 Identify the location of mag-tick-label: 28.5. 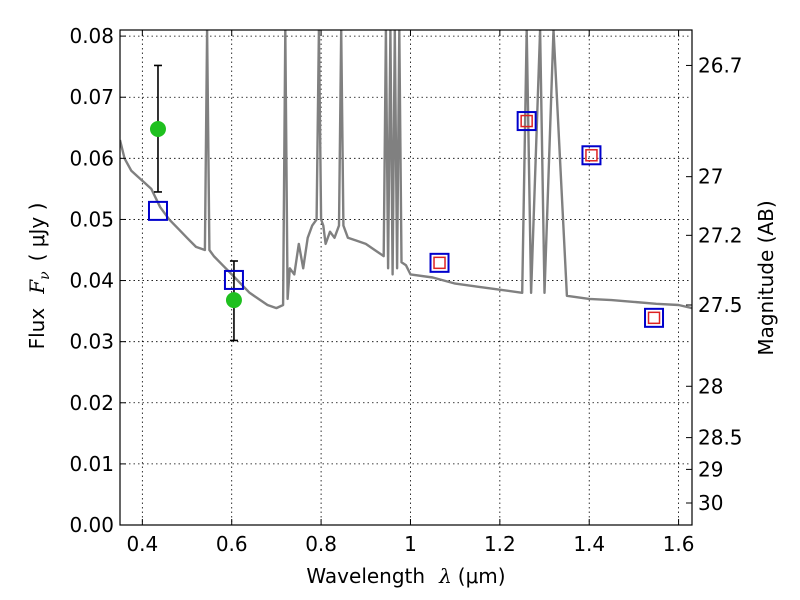
(720, 438).